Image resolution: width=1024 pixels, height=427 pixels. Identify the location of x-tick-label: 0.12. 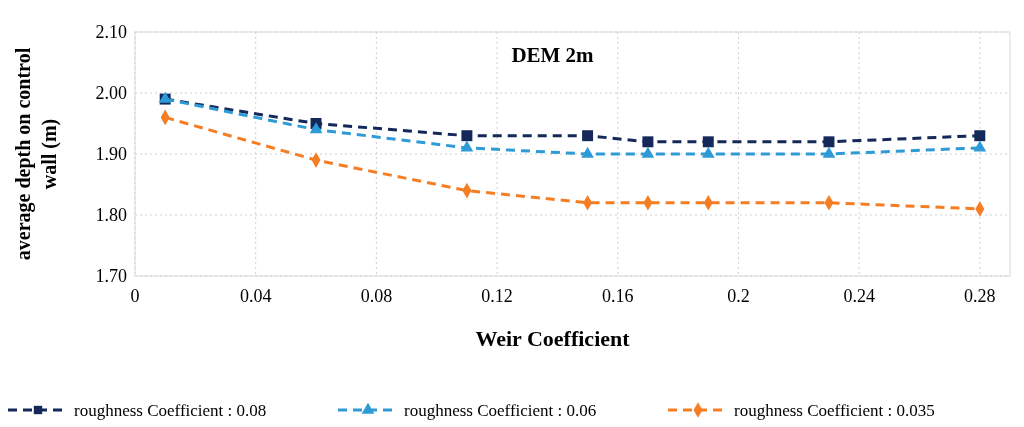
(497, 296).